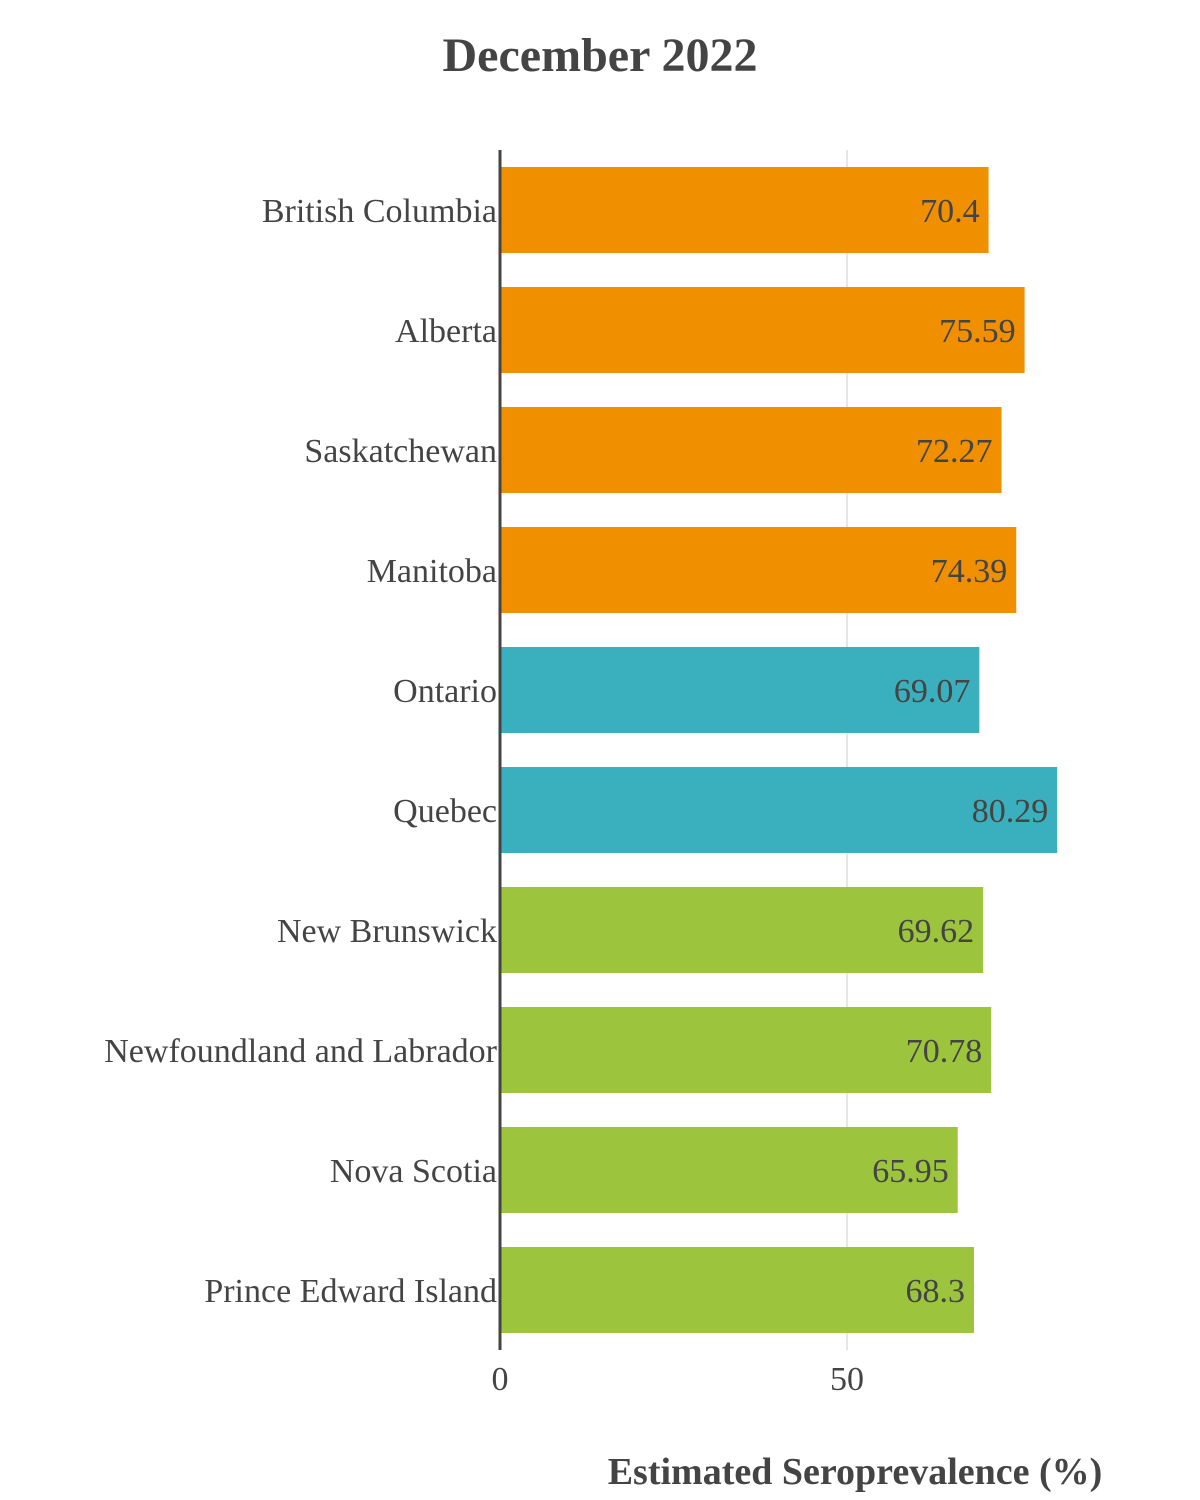  What do you see at coordinates (445, 691) in the screenshot?
I see `category-label: Ontario` at bounding box center [445, 691].